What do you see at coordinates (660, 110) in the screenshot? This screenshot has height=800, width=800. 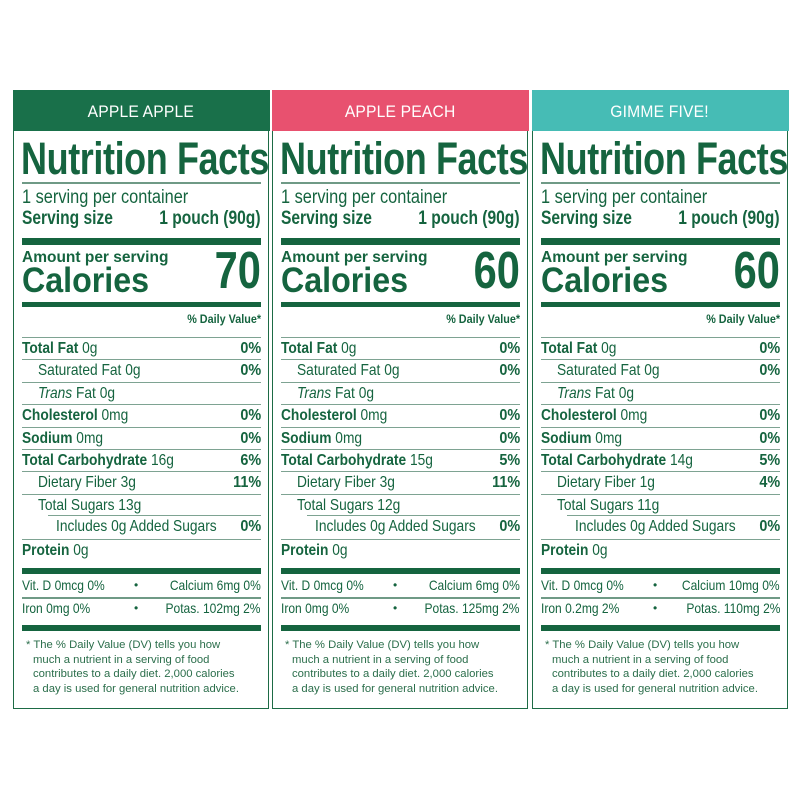 I see `flavor-header: GIMME FIVE!` at bounding box center [660, 110].